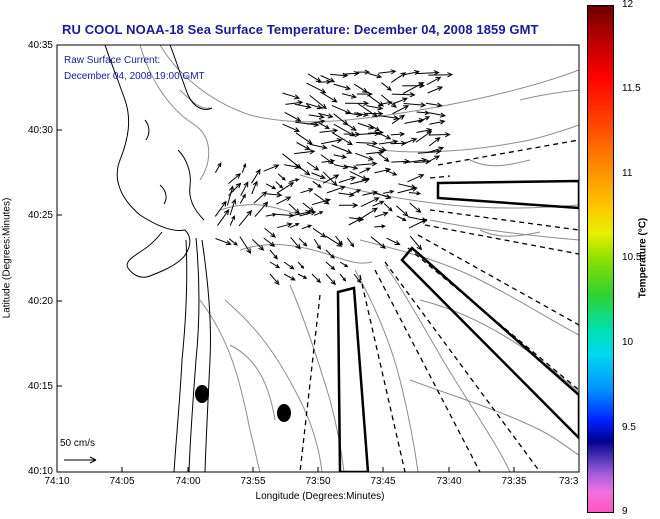  What do you see at coordinates (188, 481) in the screenshot?
I see `x-tick-label: 74:00` at bounding box center [188, 481].